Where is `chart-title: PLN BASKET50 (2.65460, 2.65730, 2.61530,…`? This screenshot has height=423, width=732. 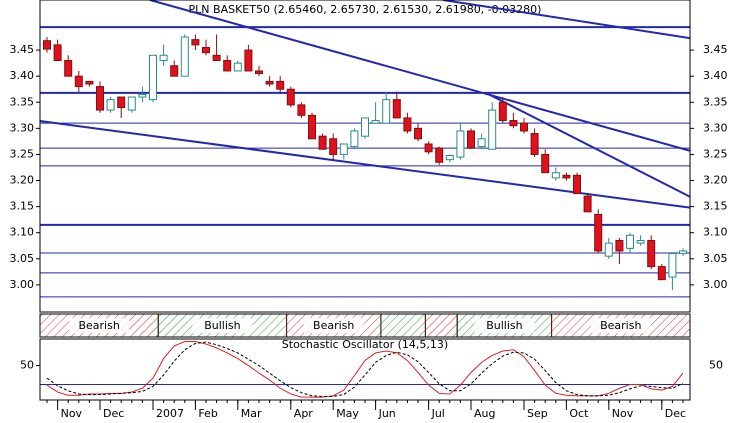 chart-title: PLN BASKET50 (2.65460, 2.65730, 2.61530,… is located at coordinates (365, 9).